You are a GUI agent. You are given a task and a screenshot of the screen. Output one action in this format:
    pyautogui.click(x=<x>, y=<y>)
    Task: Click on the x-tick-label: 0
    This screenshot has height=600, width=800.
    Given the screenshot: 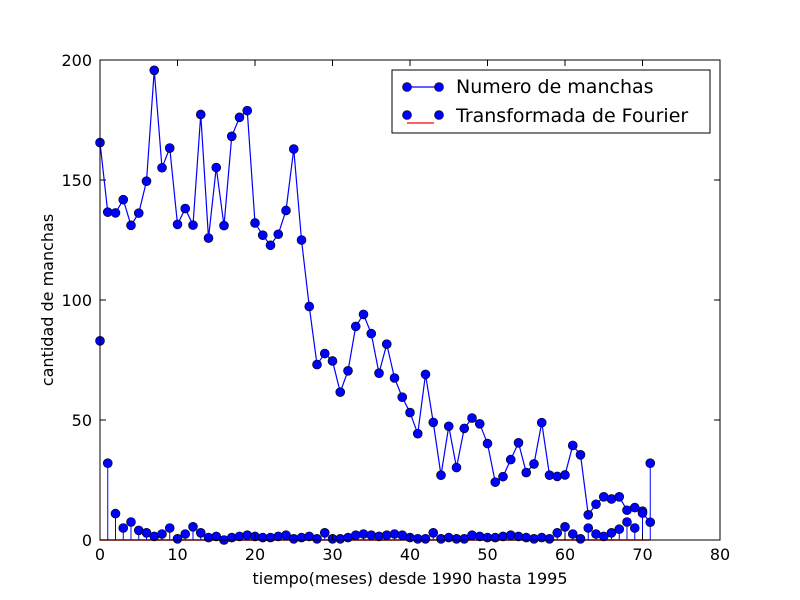 What is the action you would take?
    pyautogui.click(x=100, y=554)
    